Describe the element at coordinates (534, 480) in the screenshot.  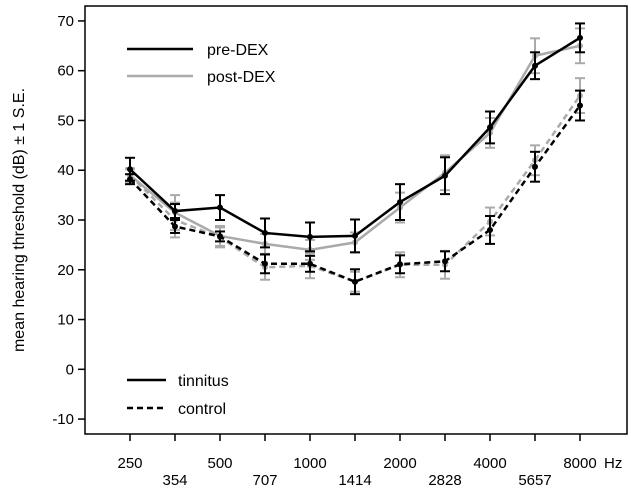
I see `x-tick-label: 5657` at that location.